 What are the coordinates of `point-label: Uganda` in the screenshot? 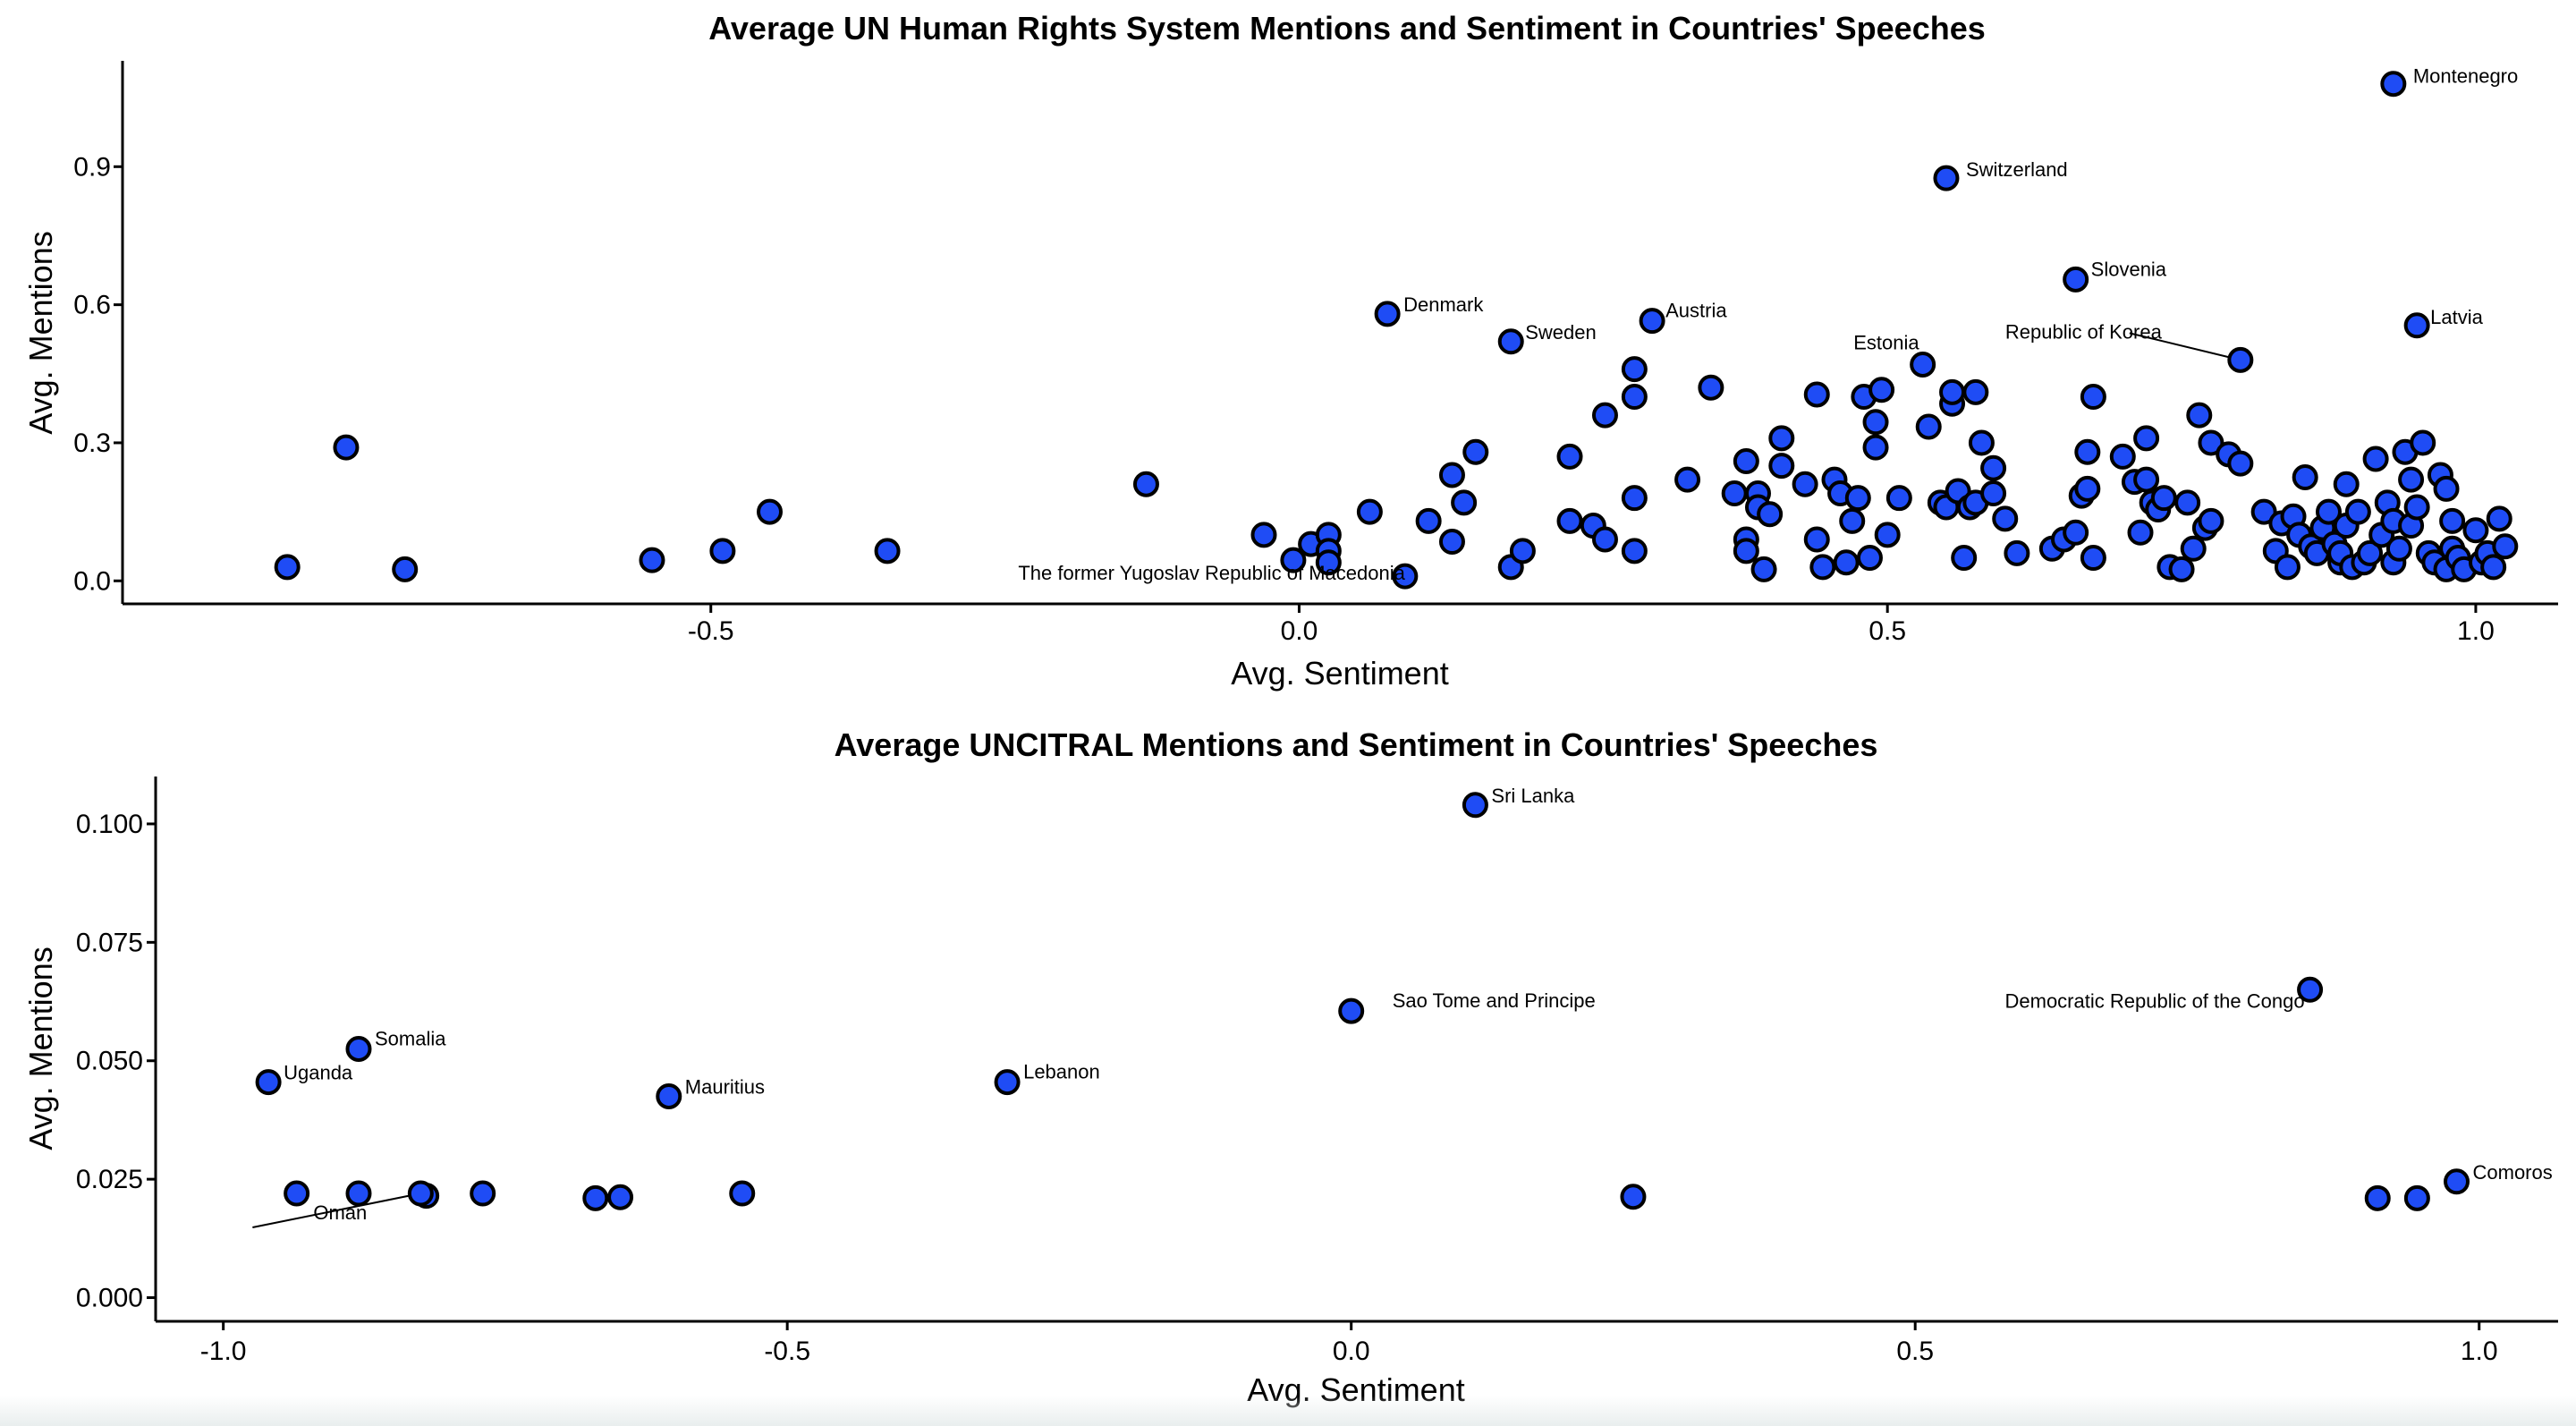 It's located at (318, 1073).